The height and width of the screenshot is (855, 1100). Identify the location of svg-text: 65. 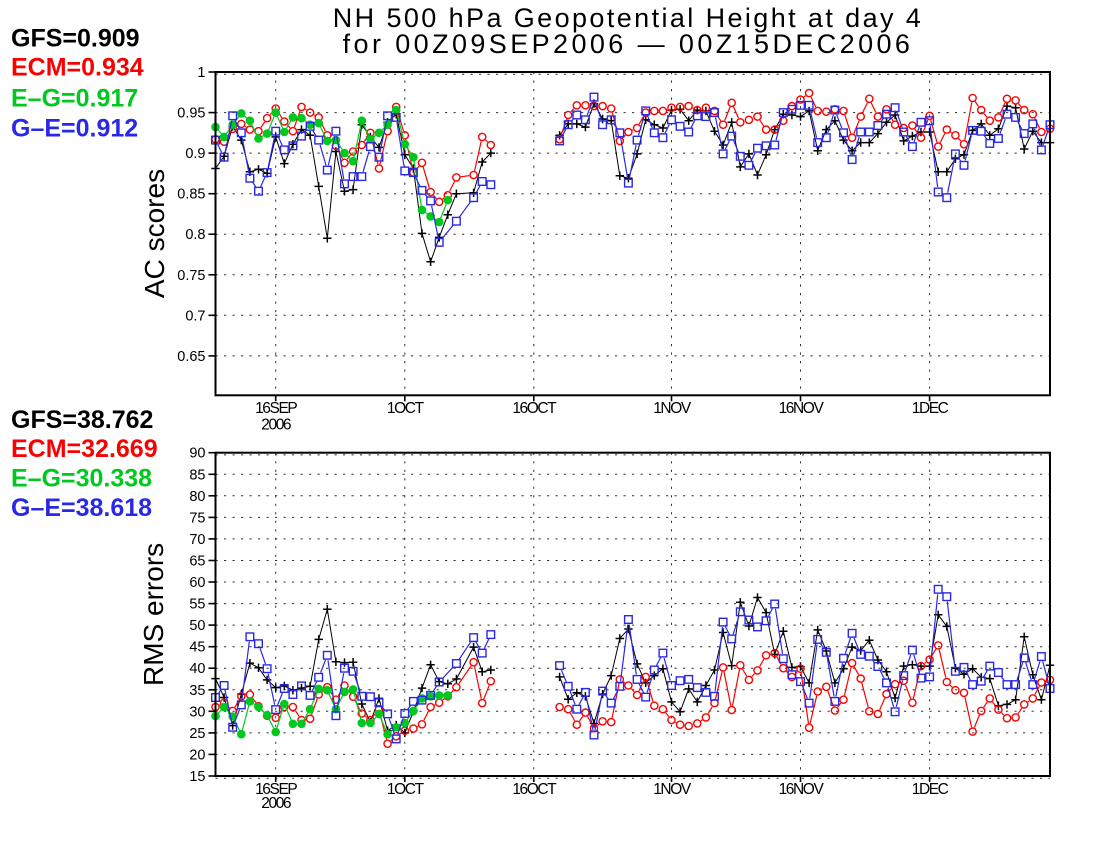
(197, 562).